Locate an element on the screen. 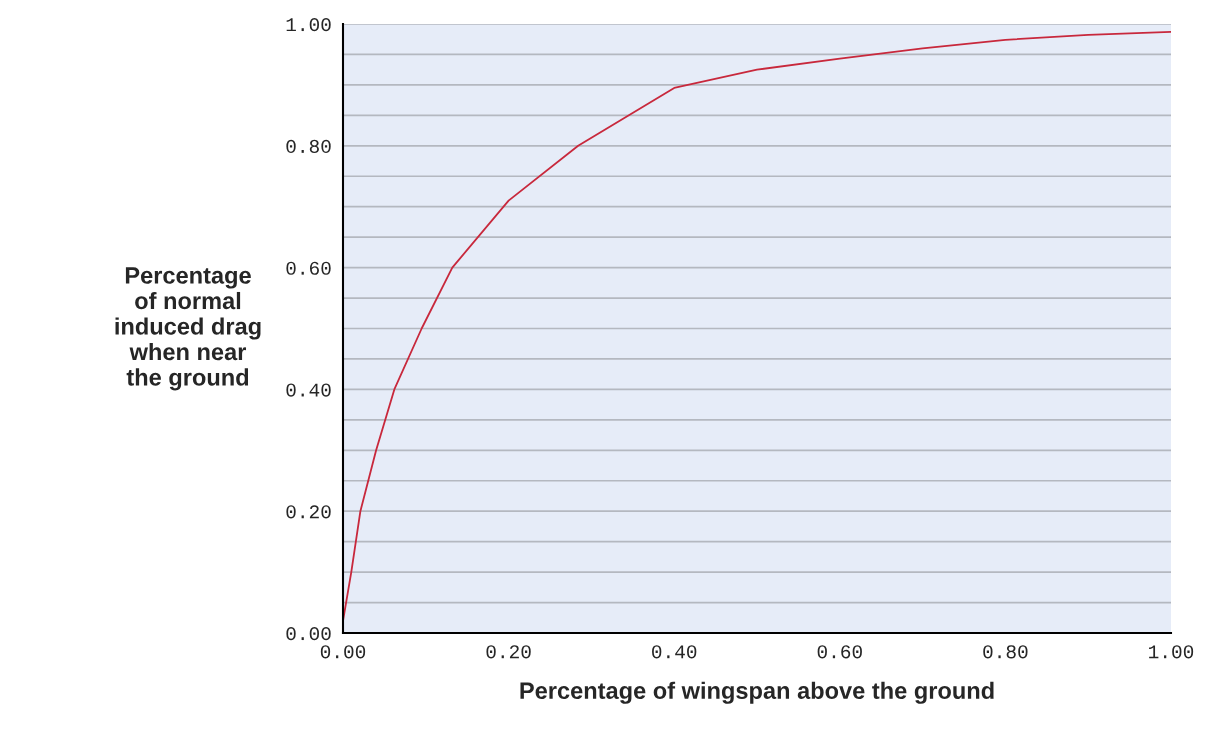  x-axis-title: Percentage of wingspan above the ground is located at coordinates (757, 692).